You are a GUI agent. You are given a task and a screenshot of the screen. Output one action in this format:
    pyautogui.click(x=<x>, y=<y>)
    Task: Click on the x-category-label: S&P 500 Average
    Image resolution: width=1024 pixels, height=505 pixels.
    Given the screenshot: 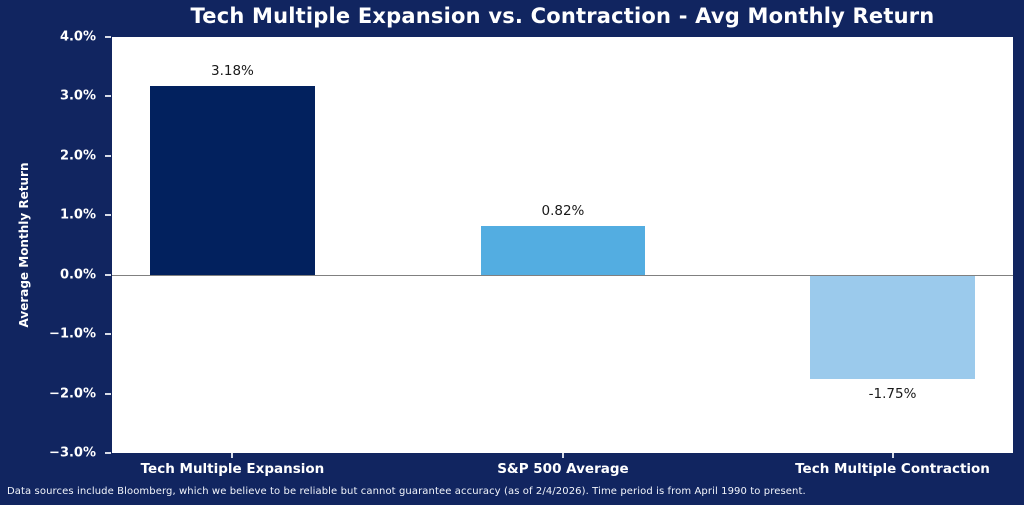 What is the action you would take?
    pyautogui.click(x=563, y=469)
    